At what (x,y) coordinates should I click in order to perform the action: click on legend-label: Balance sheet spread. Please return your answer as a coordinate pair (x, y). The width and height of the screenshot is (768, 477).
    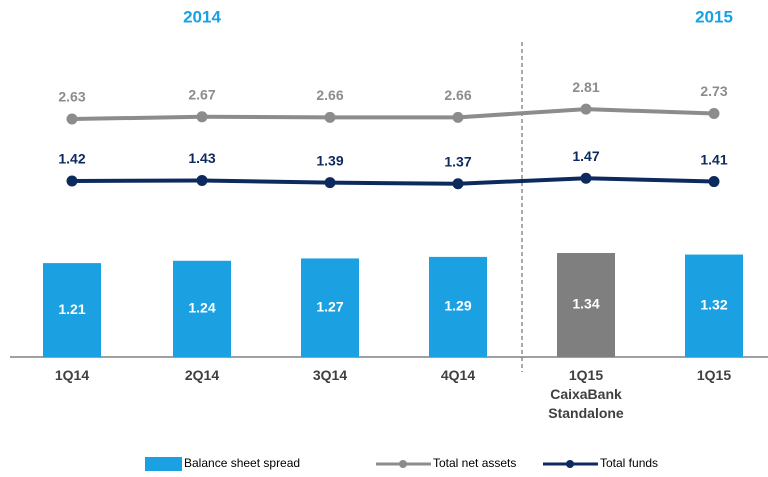
    Looking at the image, I should click on (242, 463).